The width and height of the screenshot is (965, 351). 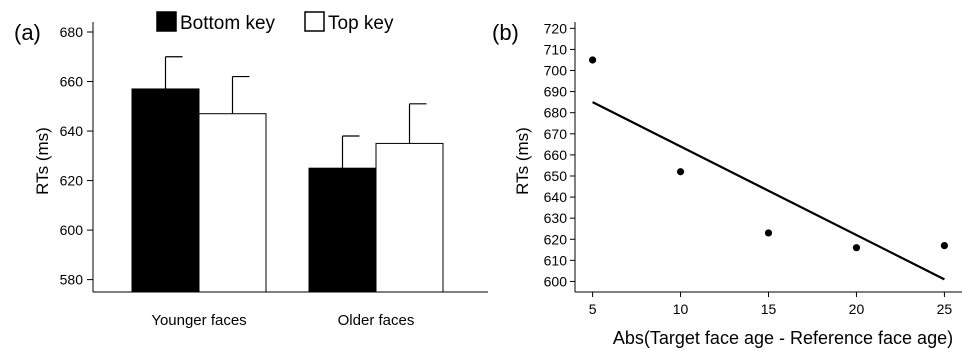 I want to click on panel-b-y-tick-label: 660, so click(x=556, y=155).